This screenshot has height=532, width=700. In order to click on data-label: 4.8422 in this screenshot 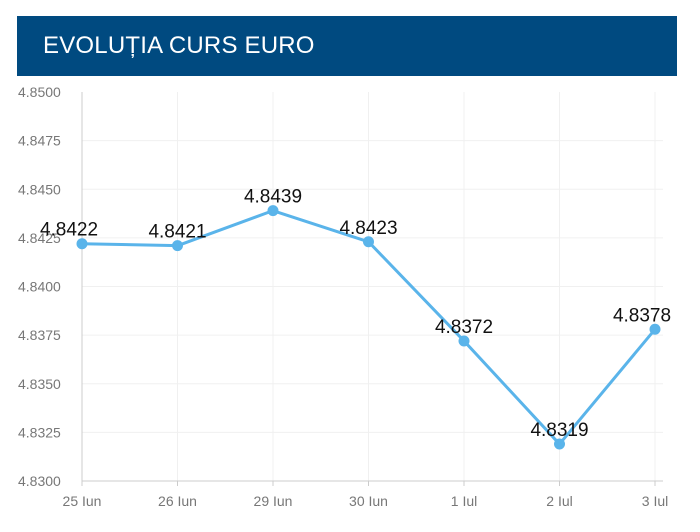, I will do `click(69, 230)`.